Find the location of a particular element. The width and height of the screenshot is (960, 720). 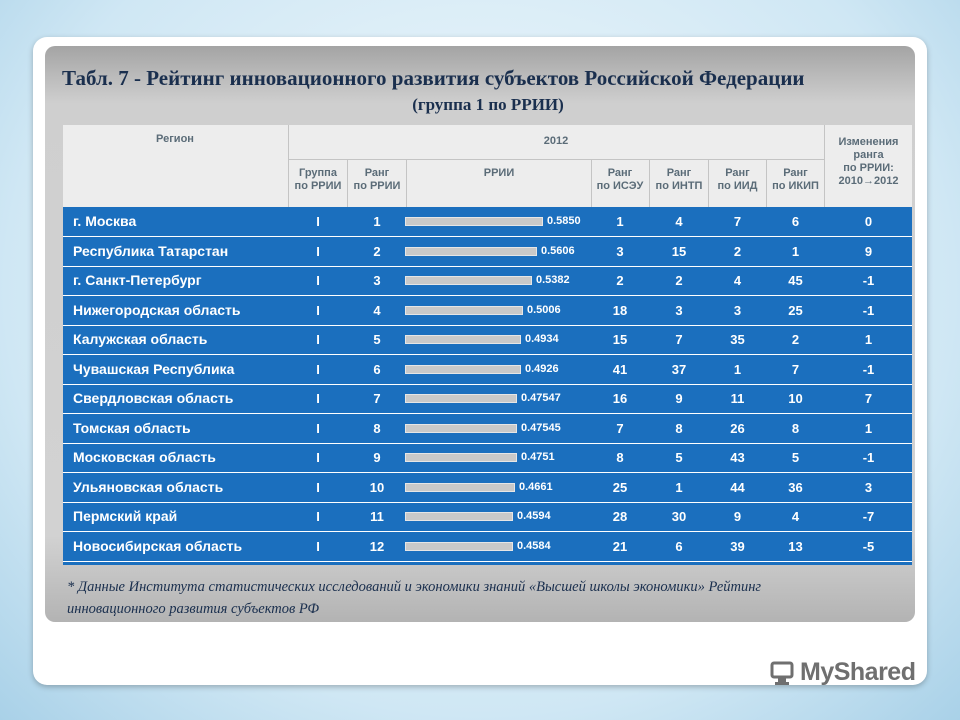

cell-region: Чувашская Республика is located at coordinates (154, 368).